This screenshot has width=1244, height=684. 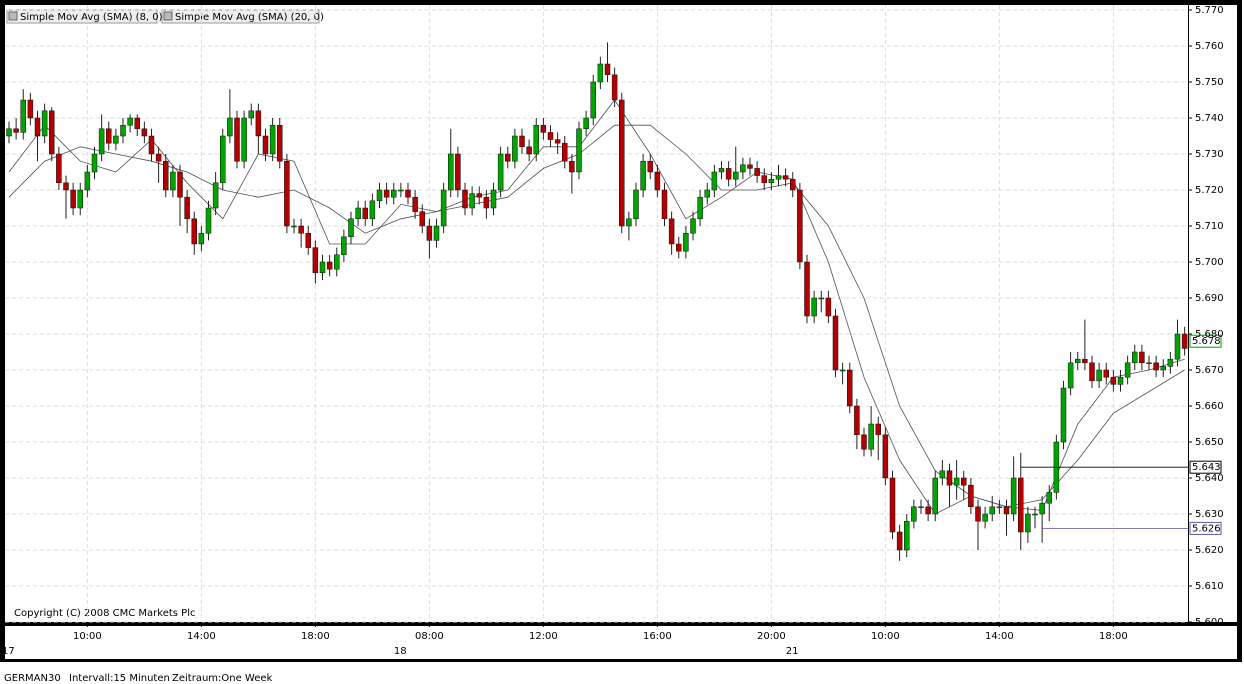 What do you see at coordinates (1213, 313) in the screenshot?
I see `y-axis-area` at bounding box center [1213, 313].